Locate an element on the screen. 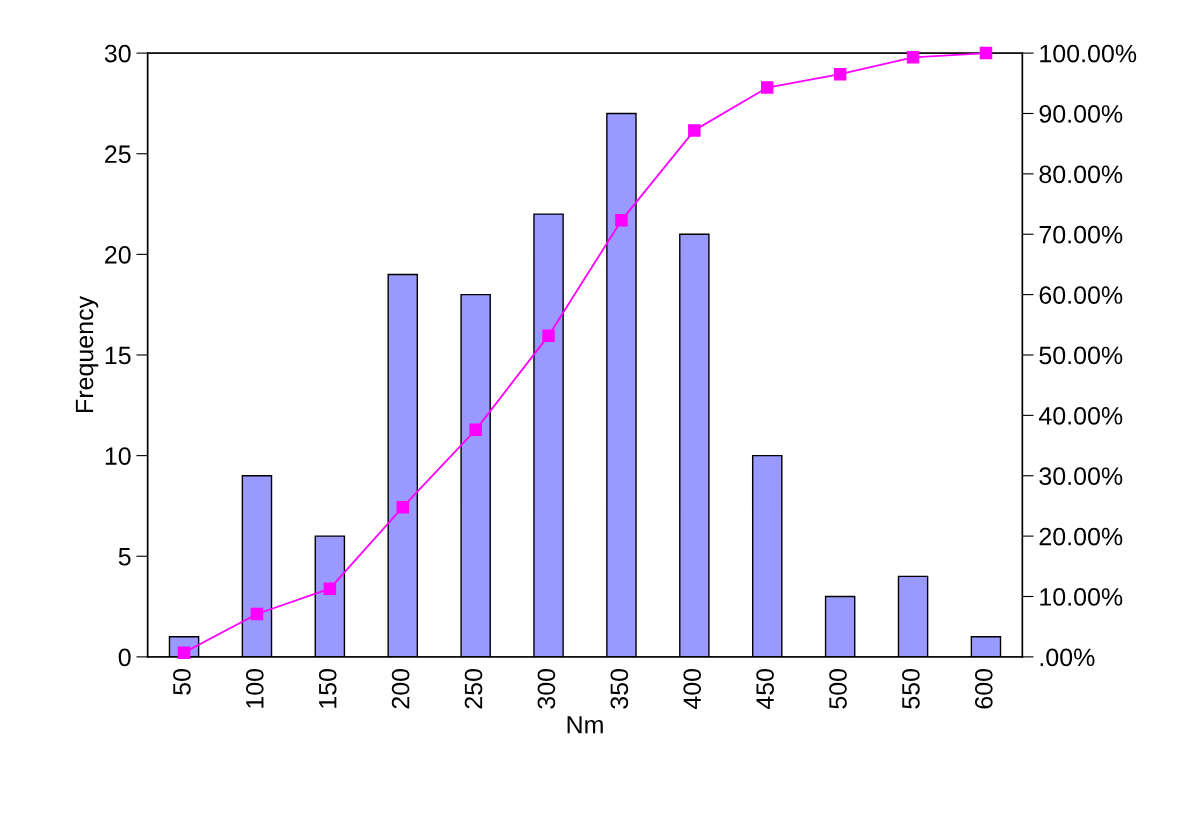 This screenshot has width=1200, height=817. x-tick-label: 50 is located at coordinates (182, 681).